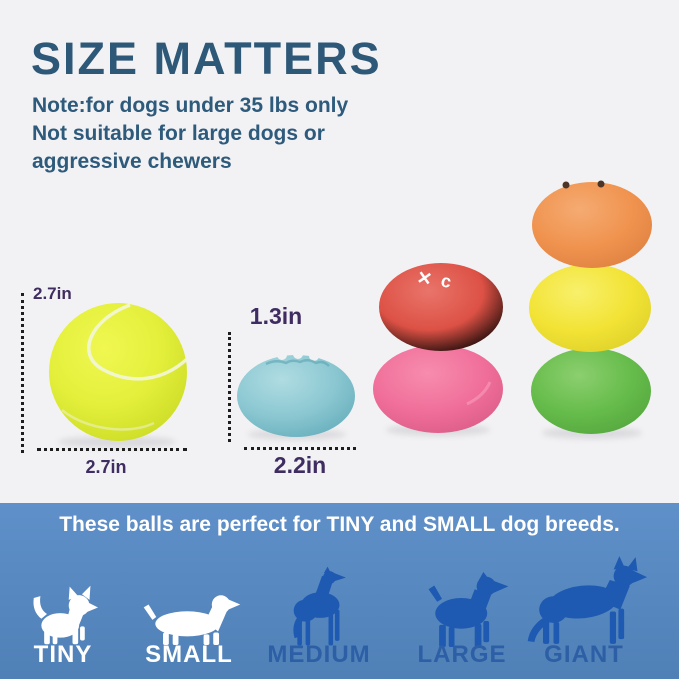  Describe the element at coordinates (22, 373) in the screenshot. I see `tennis-height-line` at that location.